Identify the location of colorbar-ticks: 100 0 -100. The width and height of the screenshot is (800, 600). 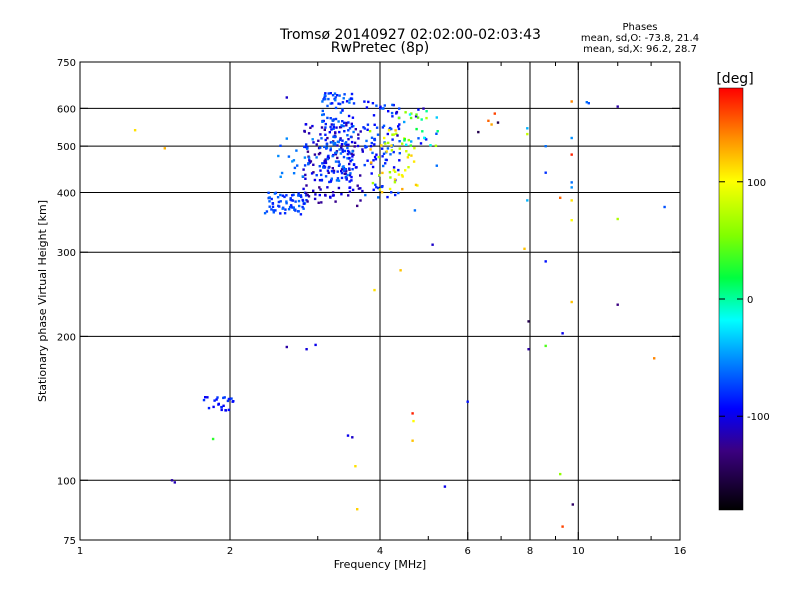
(744, 300).